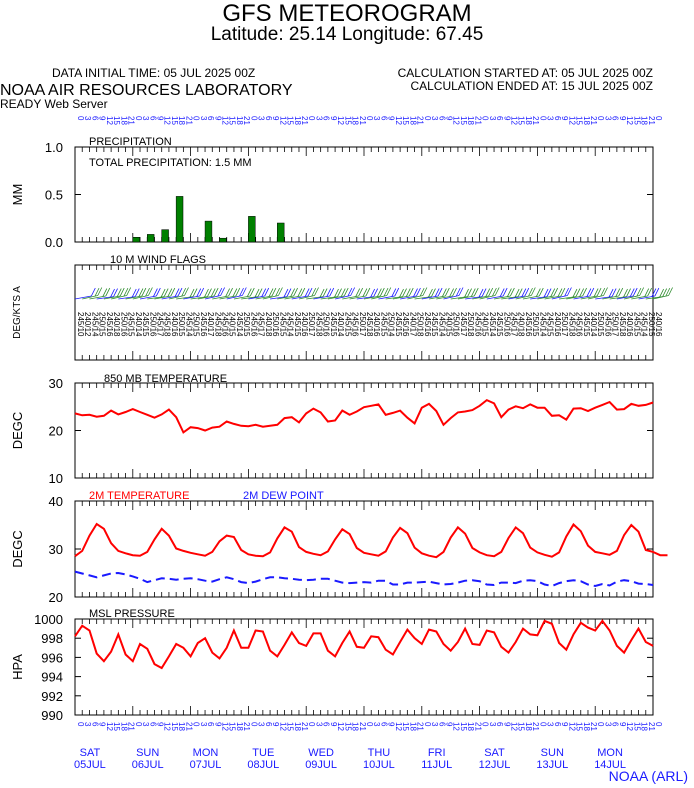  I want to click on wind-speed-label: 240/16, so click(557, 324).